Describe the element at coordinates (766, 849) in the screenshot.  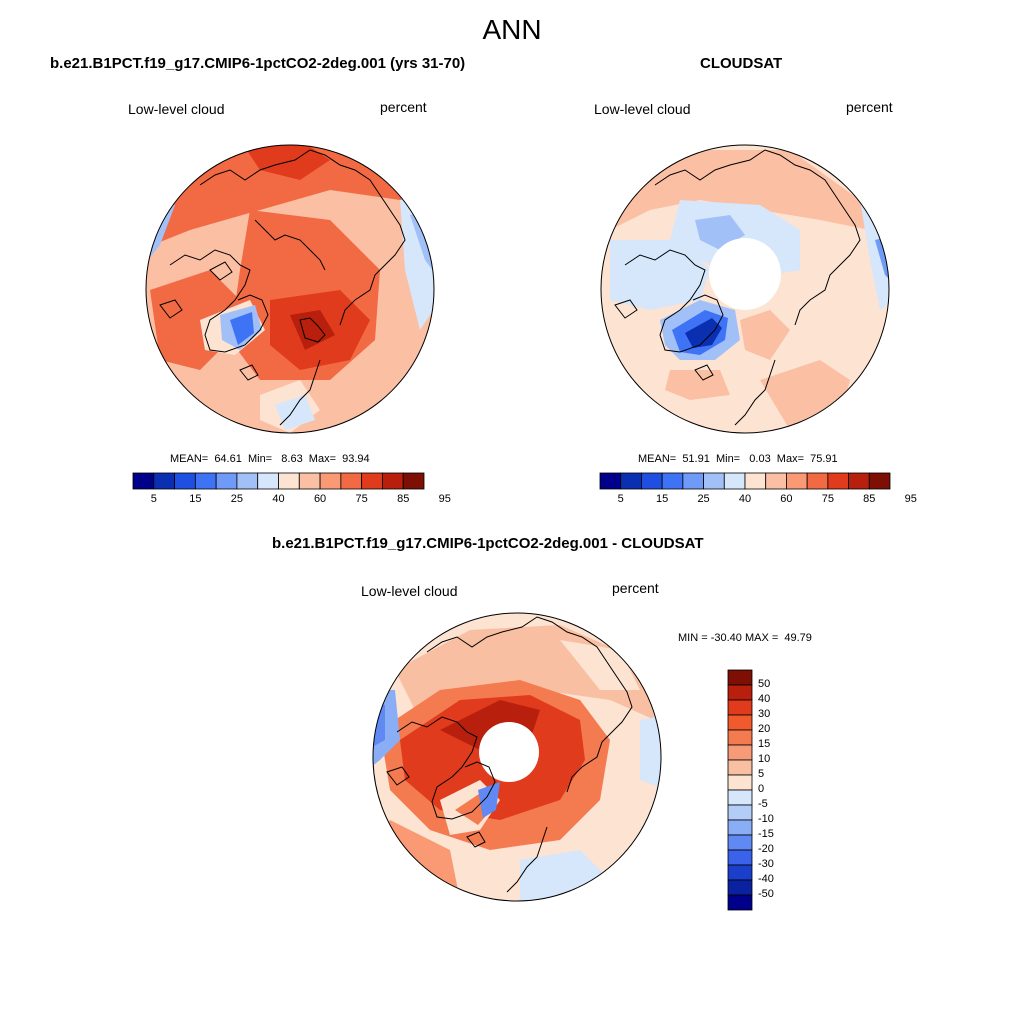
I see `colorbar-tick-label: -20` at that location.